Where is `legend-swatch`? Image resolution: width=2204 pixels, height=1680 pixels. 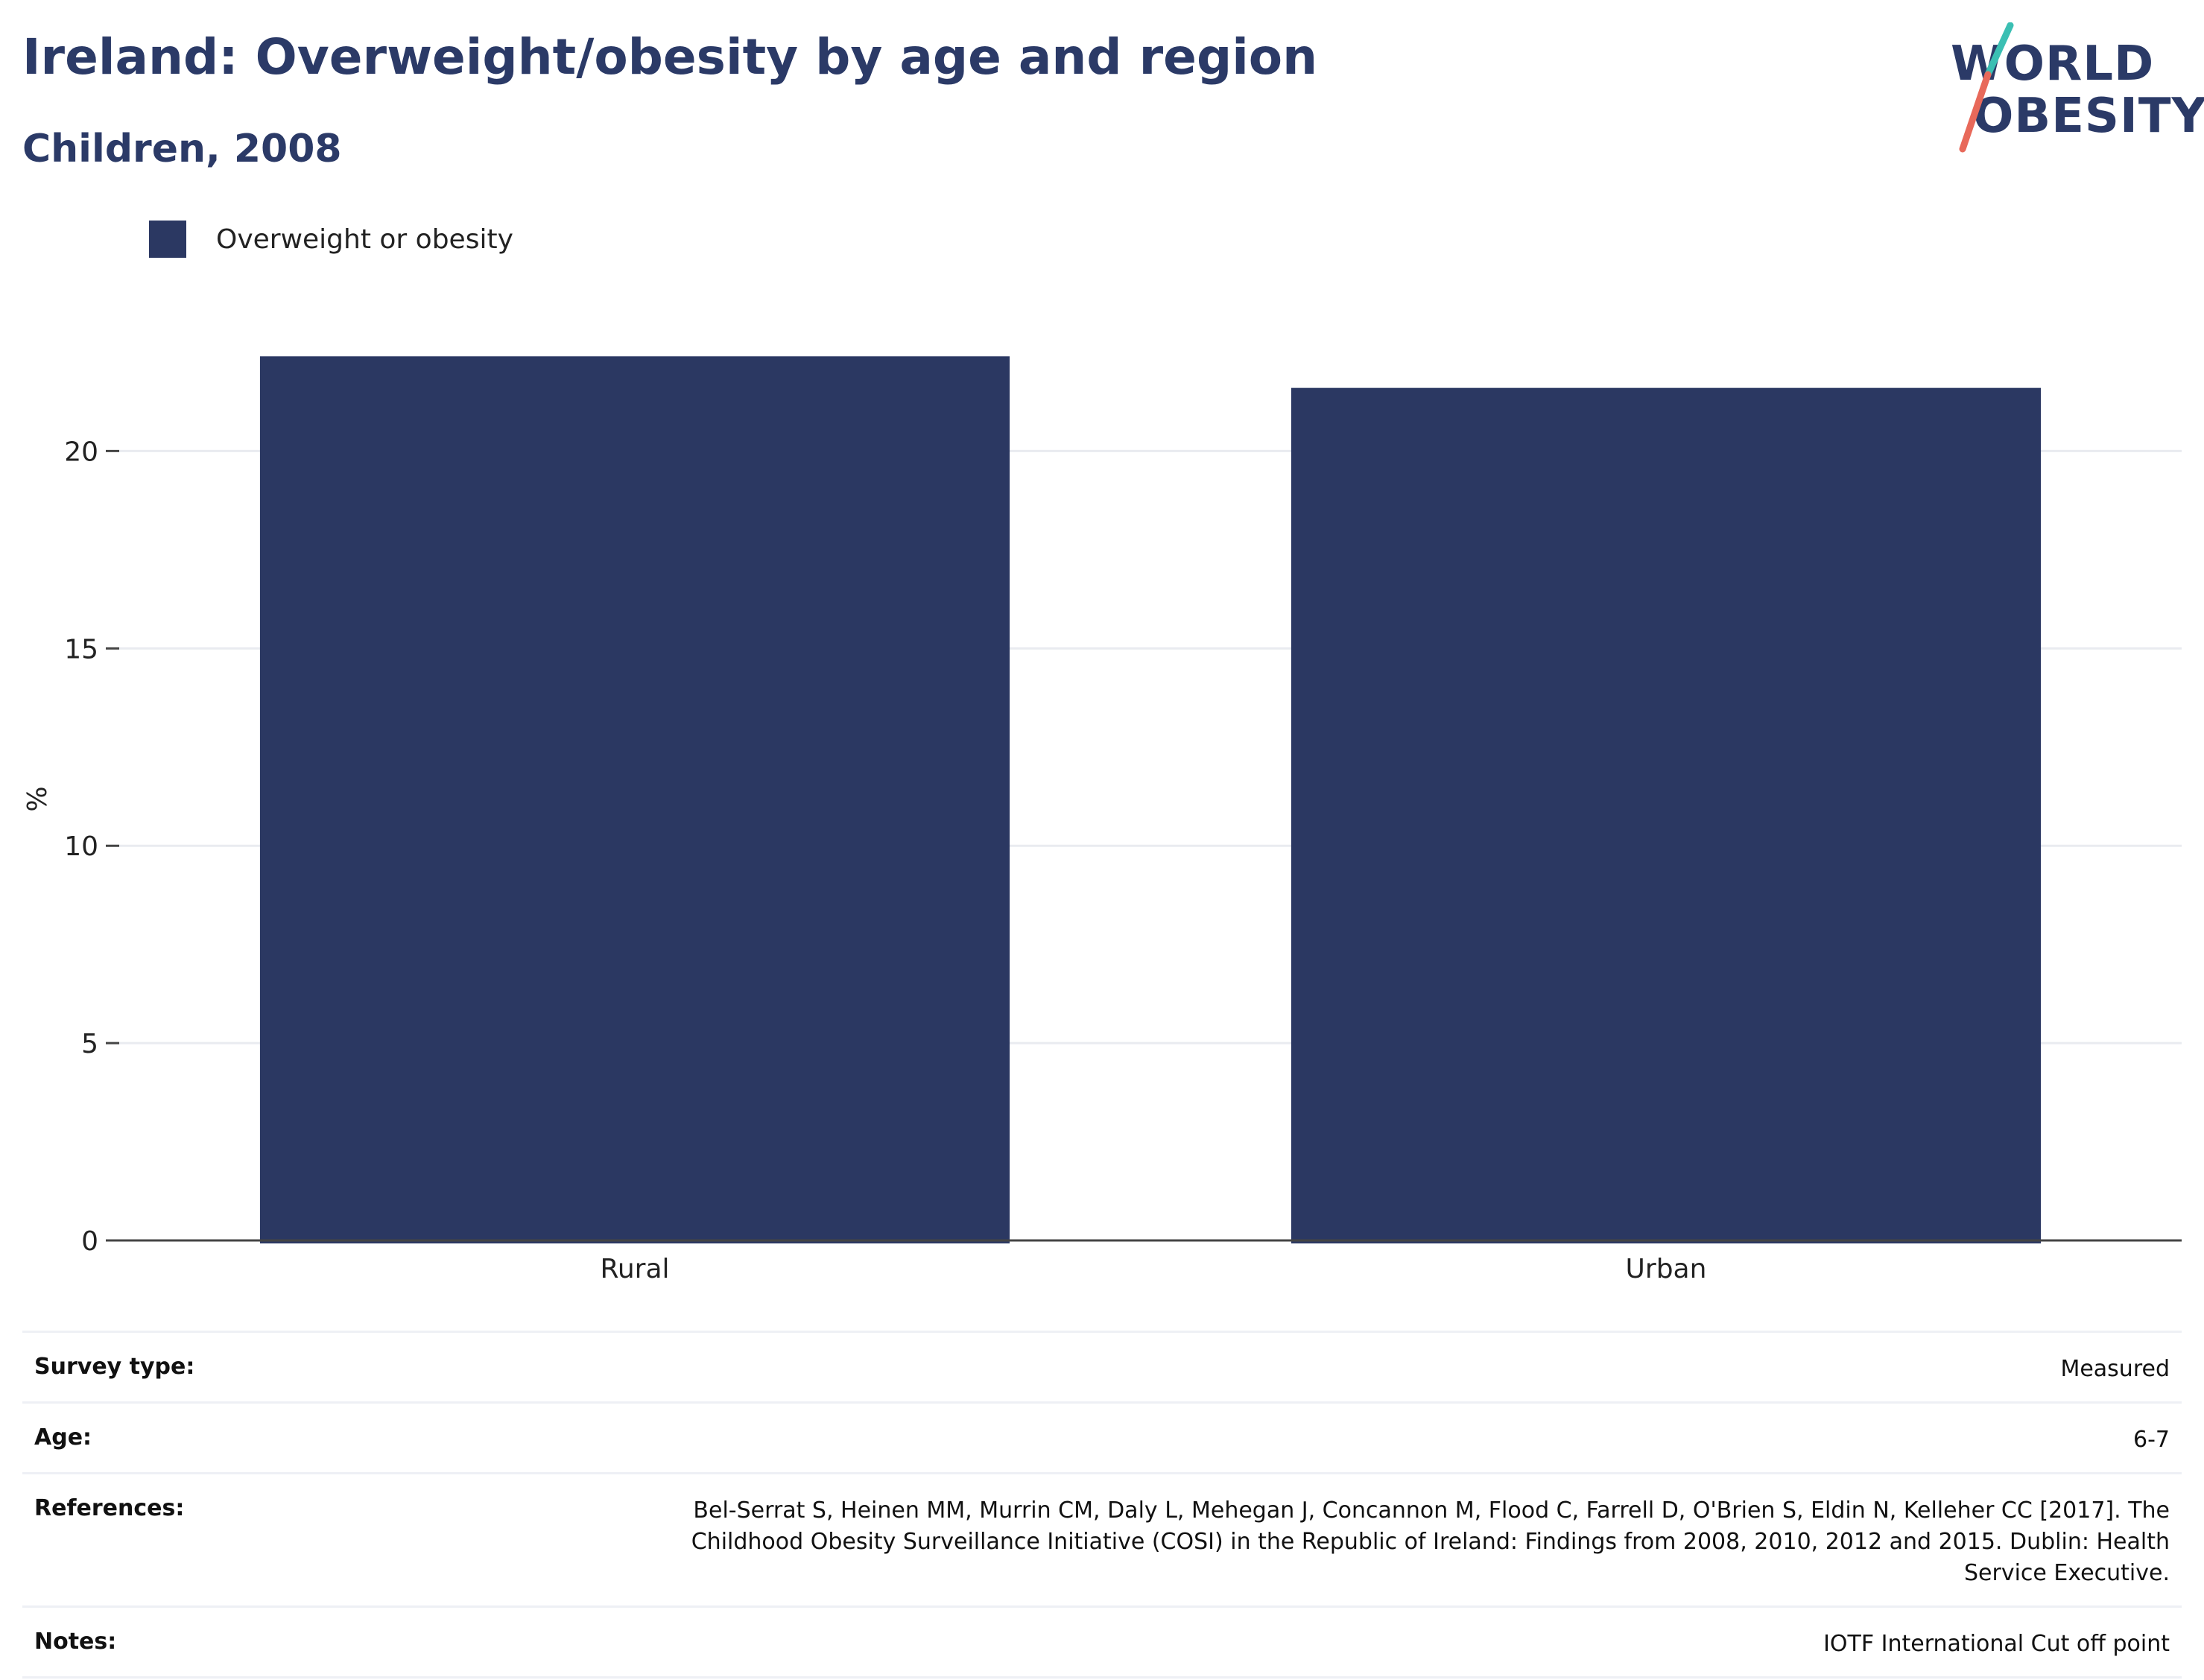 legend-swatch is located at coordinates (167, 239).